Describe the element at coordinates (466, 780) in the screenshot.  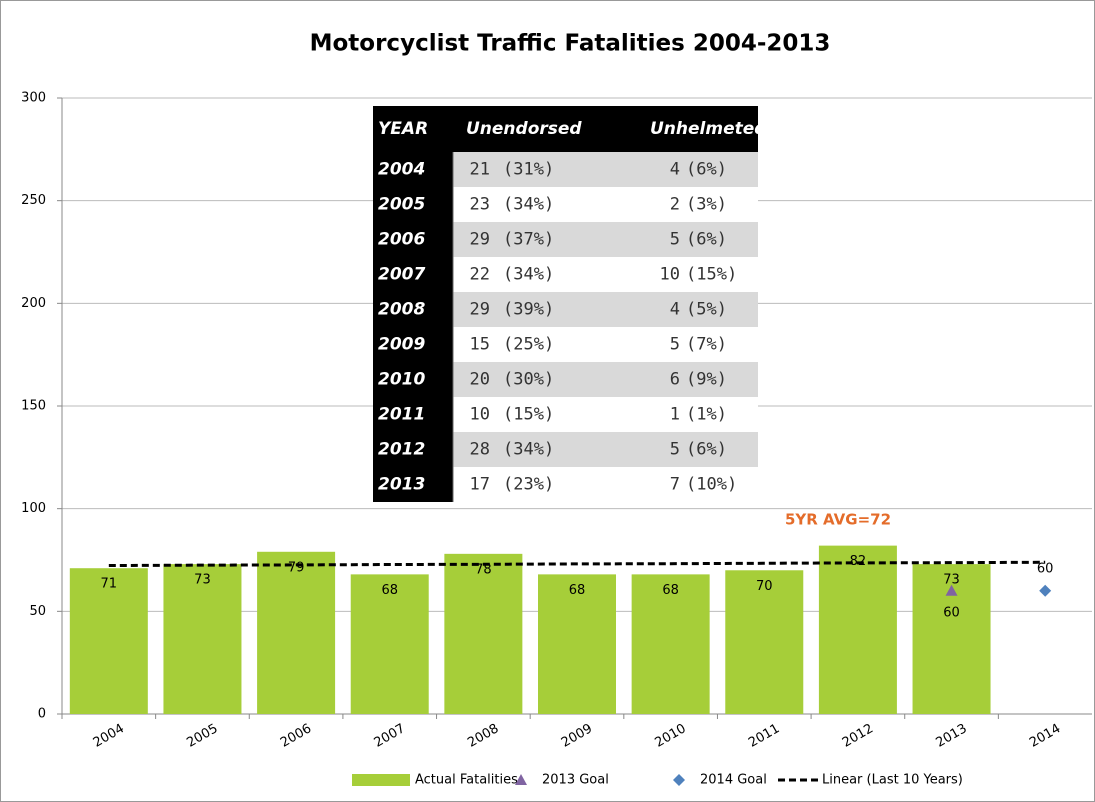
I see `legend-label: Actual Fatalities` at that location.